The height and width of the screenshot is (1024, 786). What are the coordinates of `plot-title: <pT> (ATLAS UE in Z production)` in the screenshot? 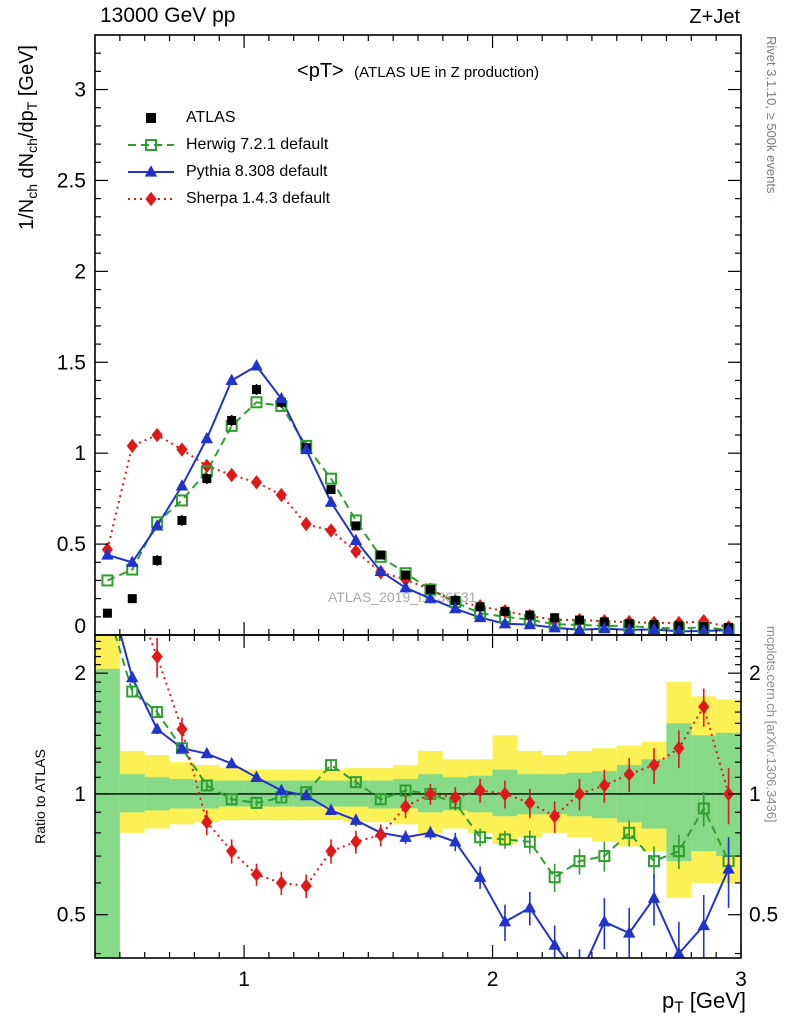 It's located at (418, 71).